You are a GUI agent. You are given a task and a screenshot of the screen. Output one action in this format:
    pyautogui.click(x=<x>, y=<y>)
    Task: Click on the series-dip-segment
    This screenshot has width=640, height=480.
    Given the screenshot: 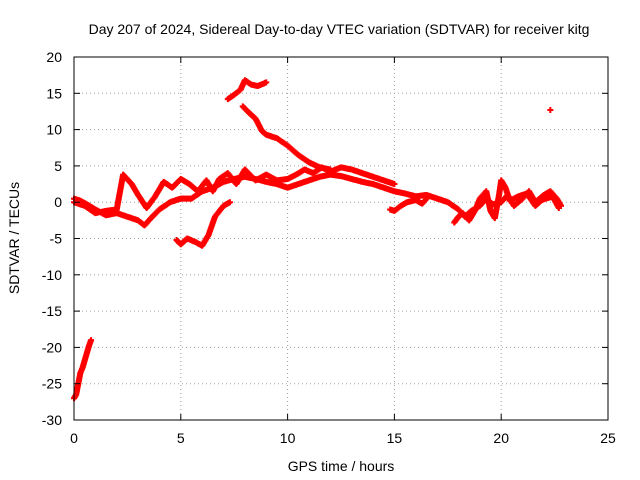 What is the action you would take?
    pyautogui.click(x=409, y=203)
    